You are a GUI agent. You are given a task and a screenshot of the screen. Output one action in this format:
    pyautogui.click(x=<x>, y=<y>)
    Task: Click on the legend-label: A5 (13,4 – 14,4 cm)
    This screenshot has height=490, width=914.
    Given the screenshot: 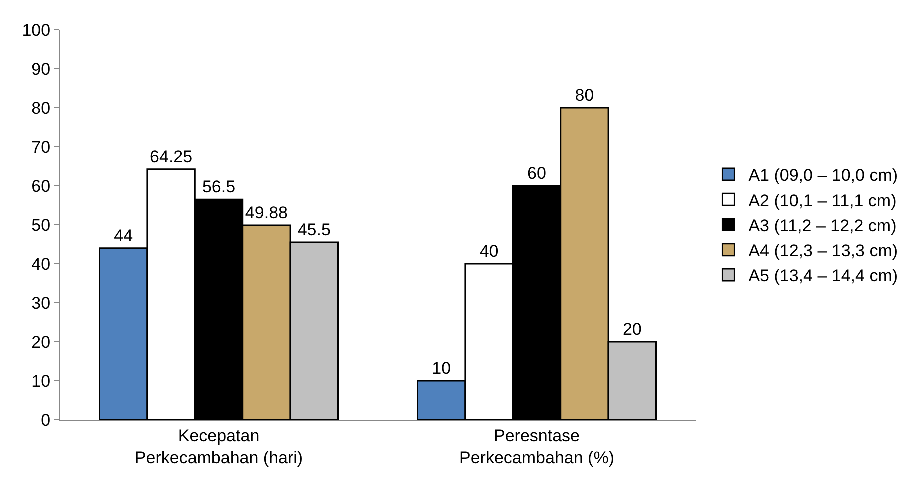 What is the action you would take?
    pyautogui.click(x=823, y=276)
    